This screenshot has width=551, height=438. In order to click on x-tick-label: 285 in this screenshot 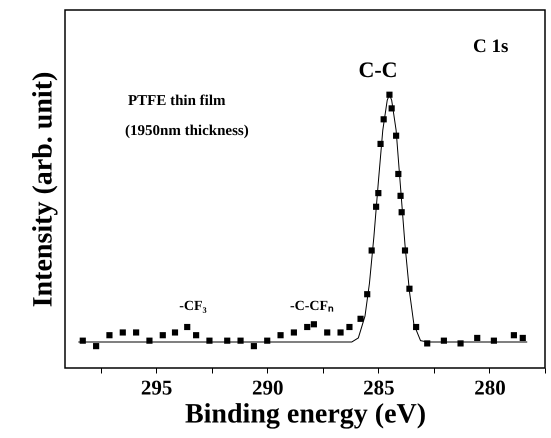, I will do `click(379, 388)`.